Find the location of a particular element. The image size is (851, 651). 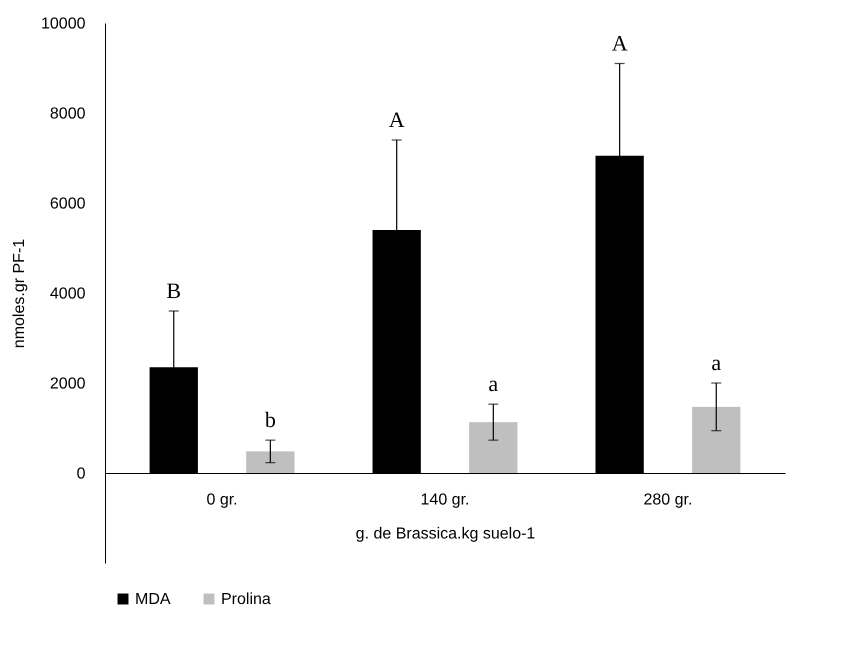

y-axis-title: nmoles.gr PF-1 is located at coordinates (19, 293).